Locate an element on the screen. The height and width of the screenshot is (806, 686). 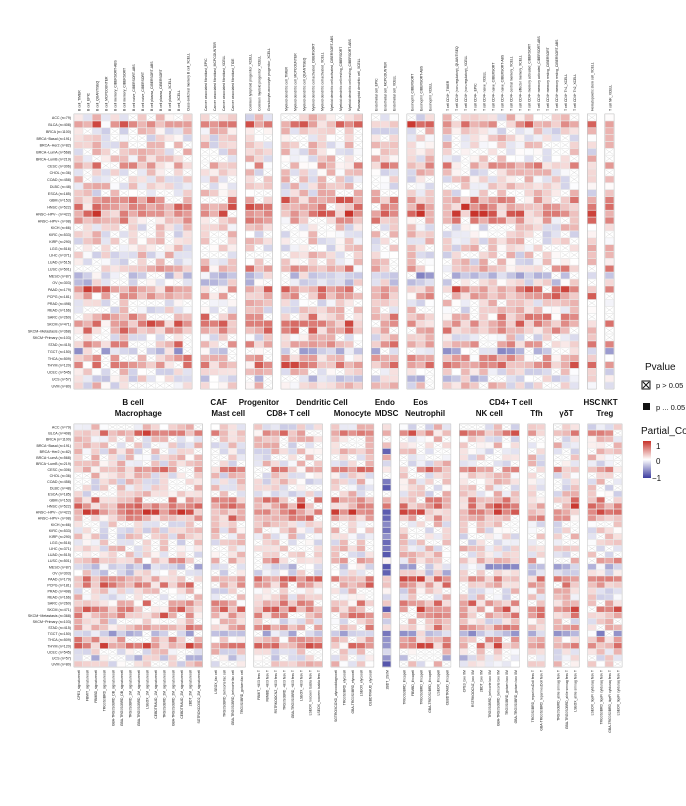
group-label: CD8+ T cell is located at coordinates (287, 413).